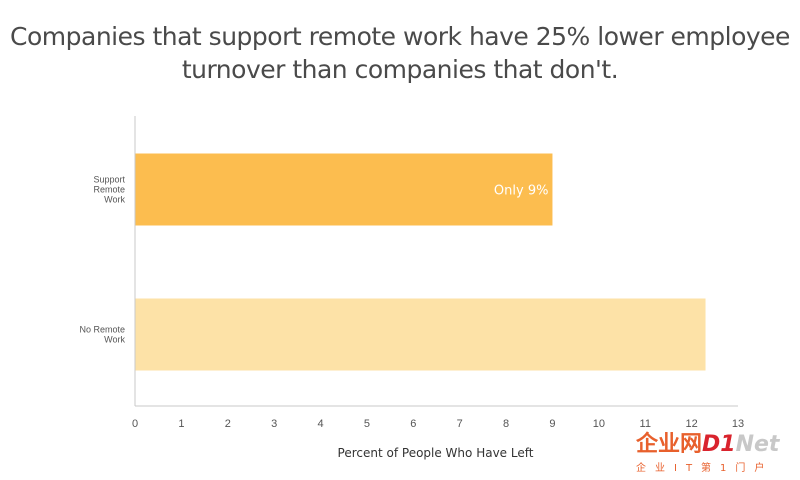  What do you see at coordinates (705, 468) in the screenshot?
I see `watermark-tagline: 企业IT第1门户` at bounding box center [705, 468].